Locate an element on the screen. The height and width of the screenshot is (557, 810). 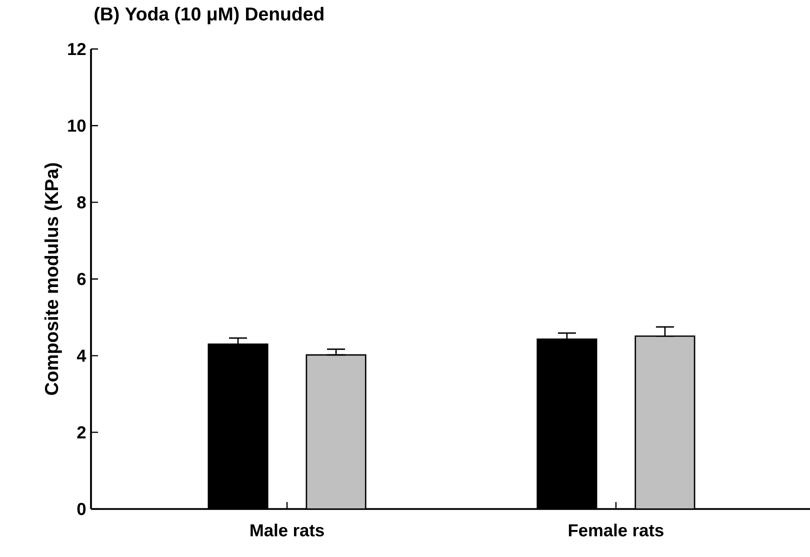
y-tick-label: 4 is located at coordinates (81, 356).